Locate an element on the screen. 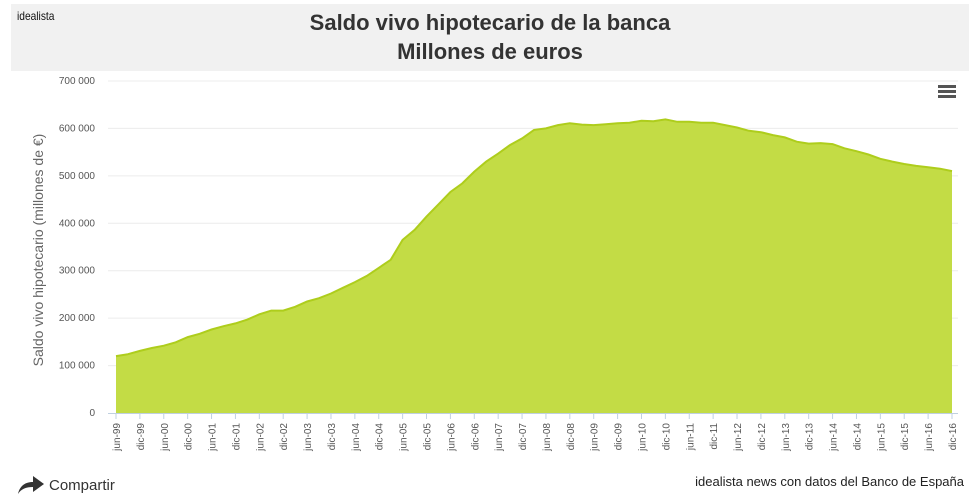 The width and height of the screenshot is (980, 500). x-tick-label: jun-99 is located at coordinates (117, 437).